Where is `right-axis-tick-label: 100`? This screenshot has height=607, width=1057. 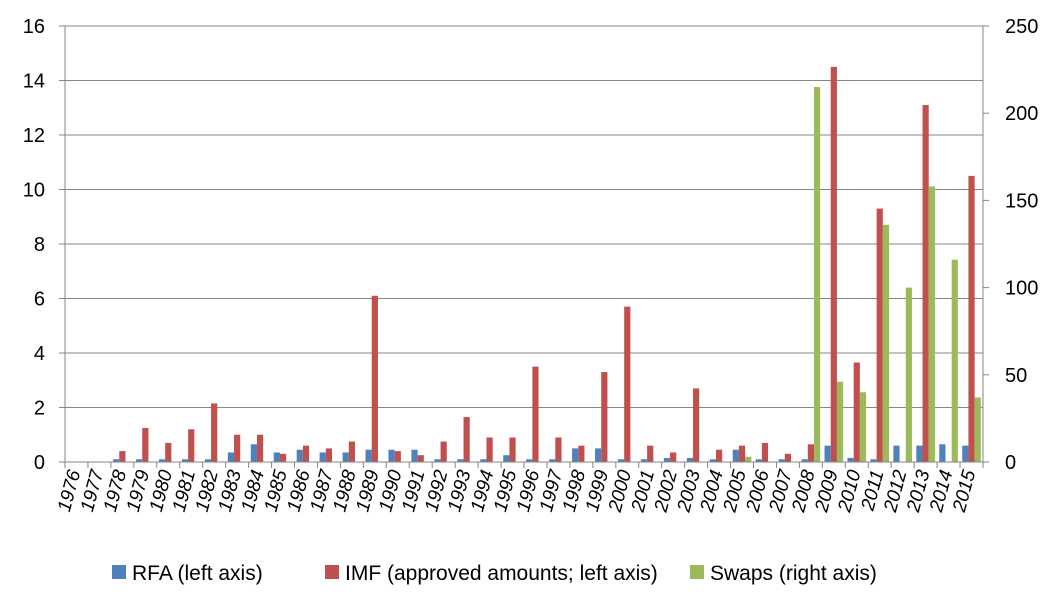
right-axis-tick-label: 100 is located at coordinates (1021, 289).